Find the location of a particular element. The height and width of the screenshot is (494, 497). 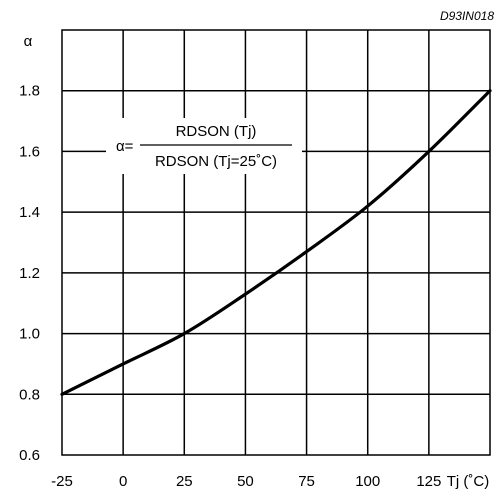

figure-code: D93IN018 is located at coordinates (467, 16).